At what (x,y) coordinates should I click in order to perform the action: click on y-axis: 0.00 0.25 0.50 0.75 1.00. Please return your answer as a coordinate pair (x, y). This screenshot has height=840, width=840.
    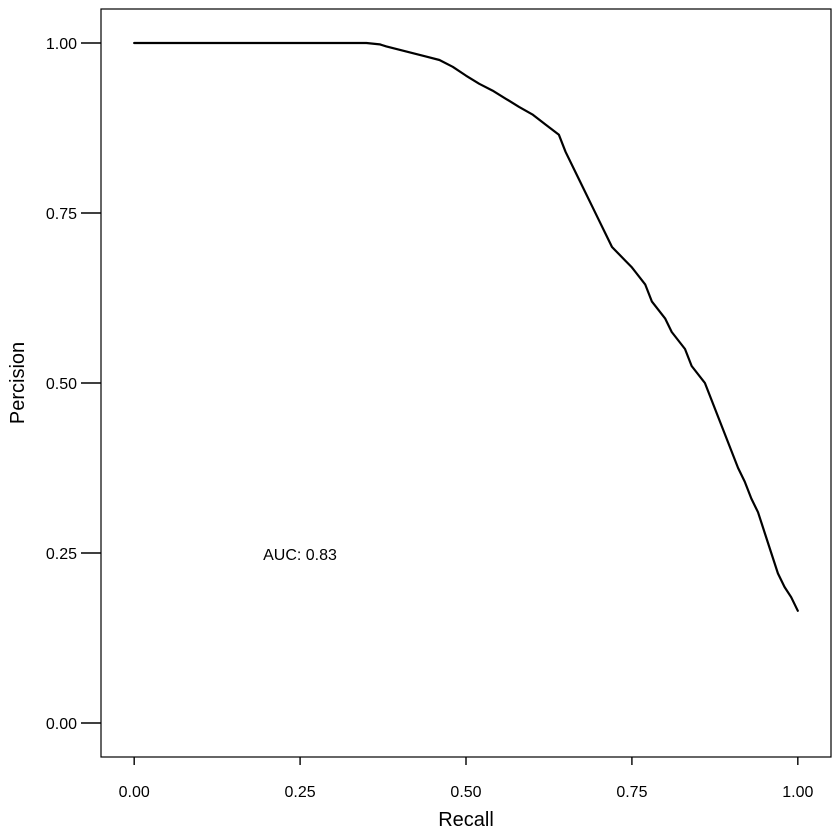
    Looking at the image, I should click on (73, 384).